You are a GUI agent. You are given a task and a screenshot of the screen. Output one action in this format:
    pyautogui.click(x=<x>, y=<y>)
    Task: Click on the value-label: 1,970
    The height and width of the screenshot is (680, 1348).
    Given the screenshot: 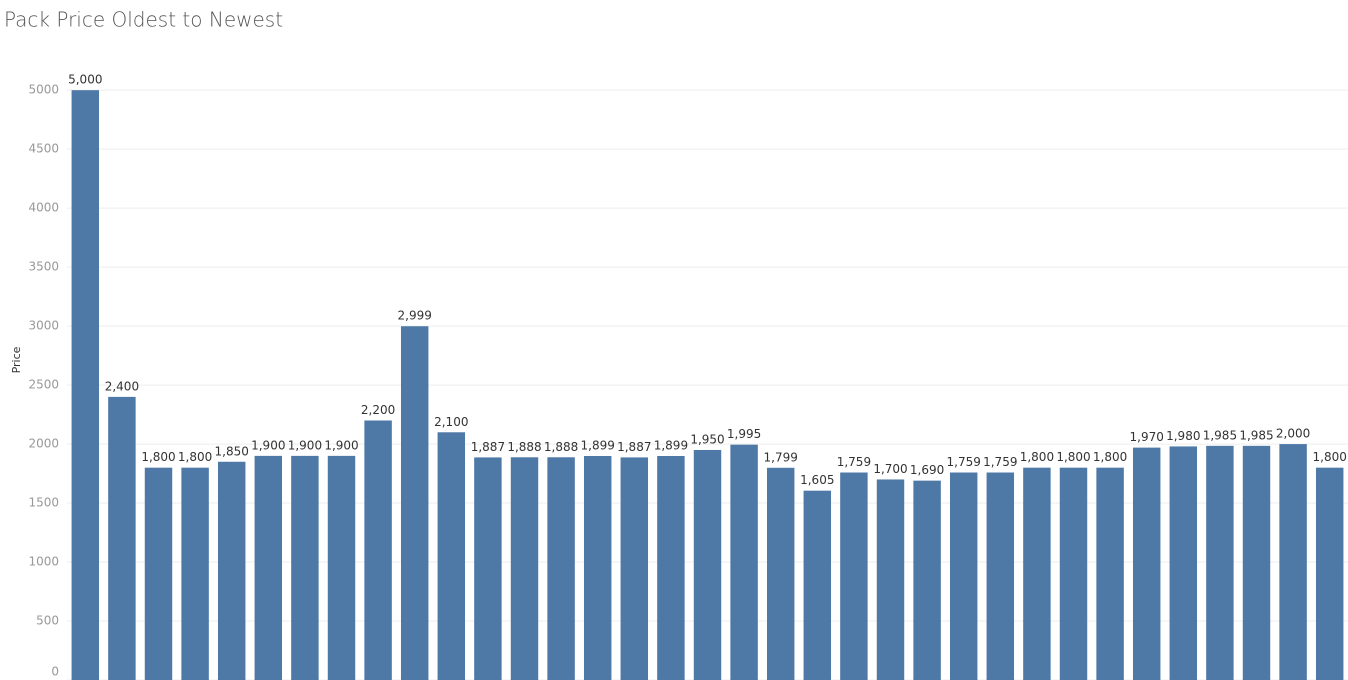 What is the action you would take?
    pyautogui.click(x=1147, y=437)
    